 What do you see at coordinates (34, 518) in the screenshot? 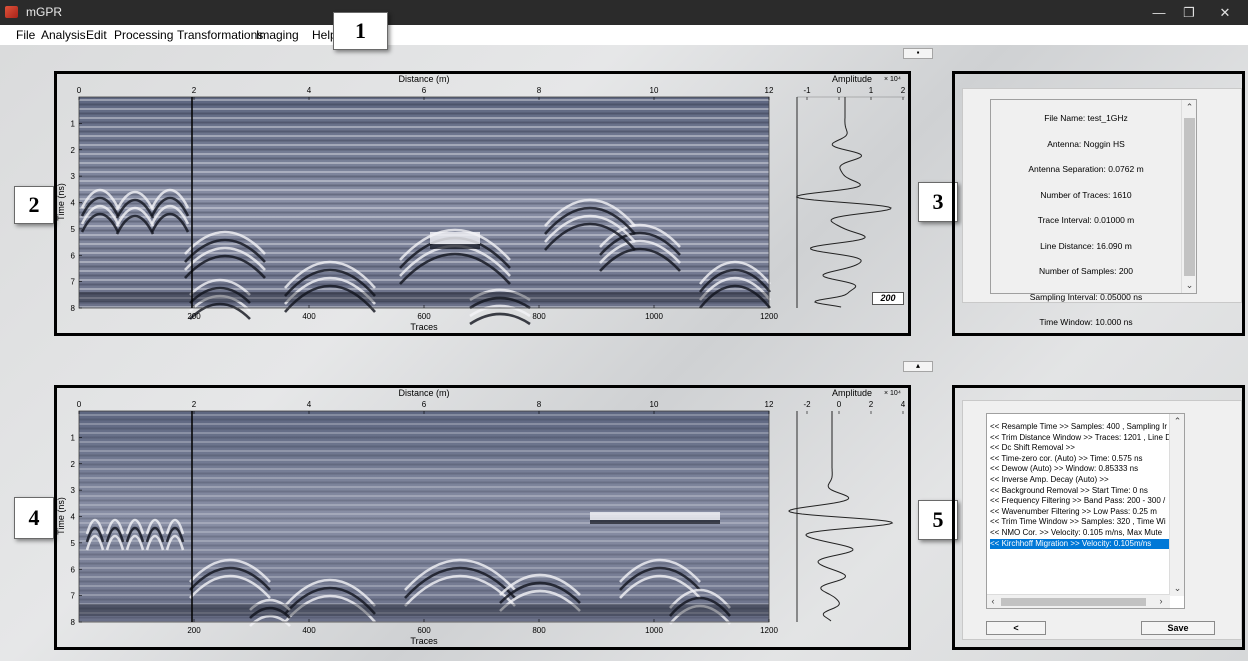
I see `callout-badge-4: 4` at bounding box center [34, 518].